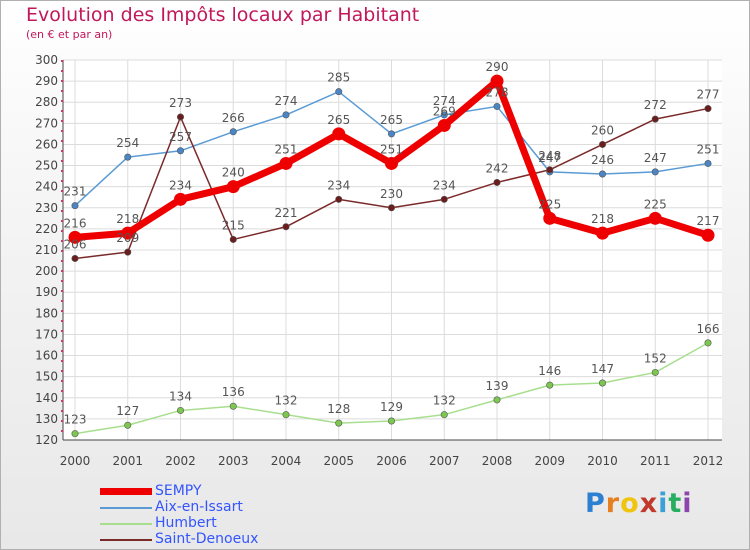 This screenshot has height=550, width=750. What do you see at coordinates (127, 143) in the screenshot?
I see `data-label-aix-en-issart: 254` at bounding box center [127, 143].